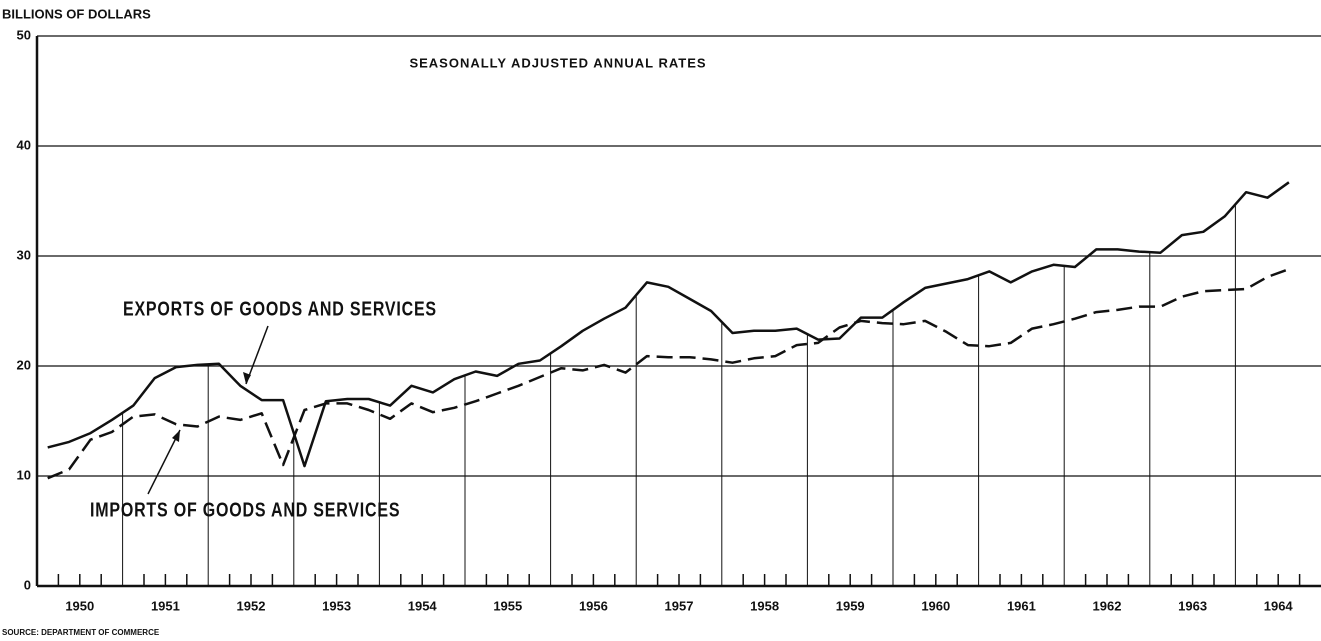 The height and width of the screenshot is (641, 1321). I want to click on x-tick-label: 1964, so click(1279, 605).